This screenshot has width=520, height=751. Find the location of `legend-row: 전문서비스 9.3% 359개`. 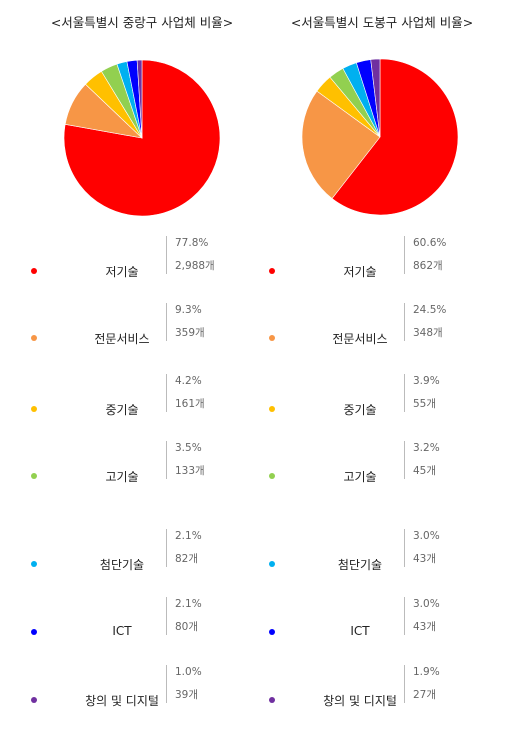

legend-row: 전문서비스 9.3% 359개 is located at coordinates (153, 334).